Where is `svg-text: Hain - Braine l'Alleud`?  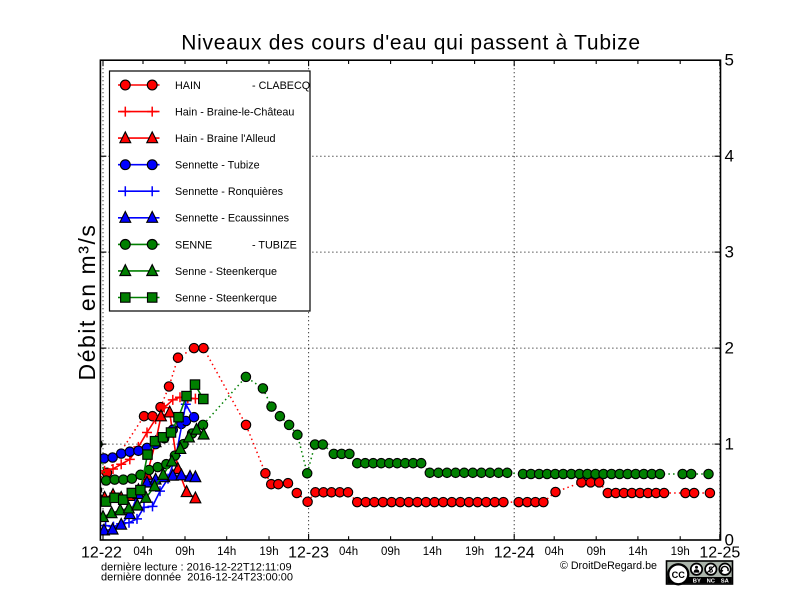
svg-text: Hain - Braine l'Alleud is located at coordinates (225, 139).